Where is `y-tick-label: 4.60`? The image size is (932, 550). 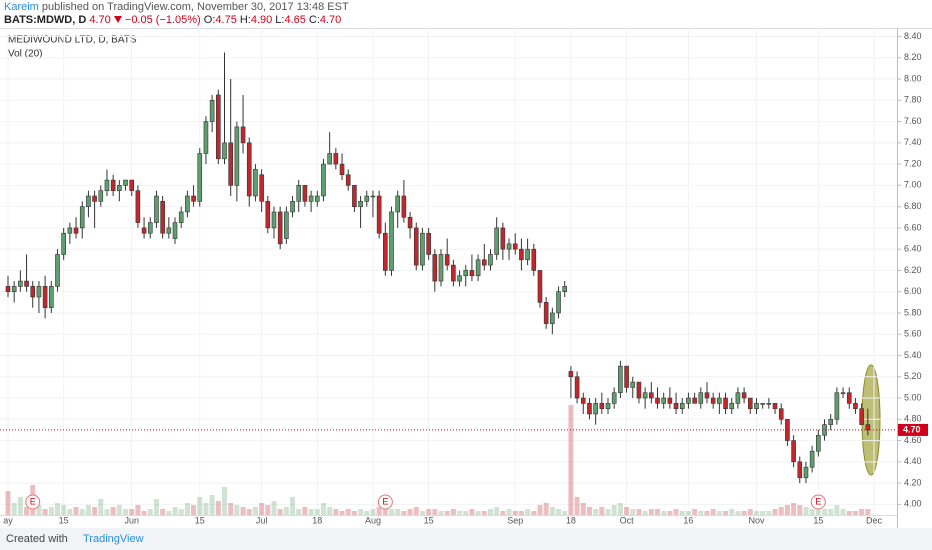 y-tick-label: 4.60 is located at coordinates (913, 440).